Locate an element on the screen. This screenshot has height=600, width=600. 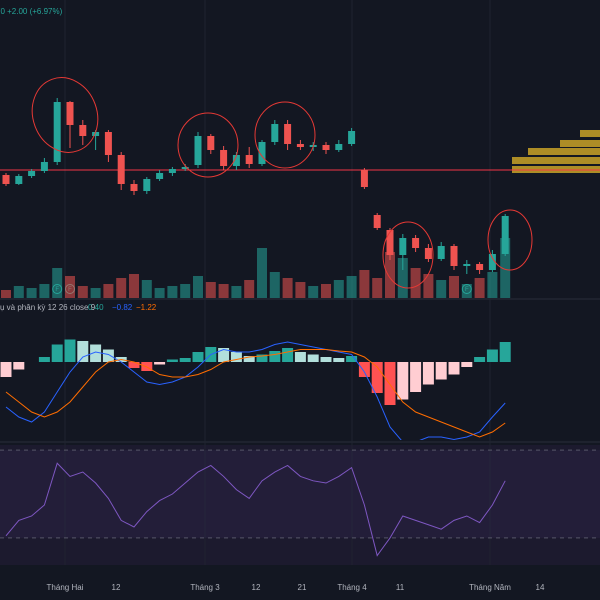
header: 70 +2.00 (+6.97%) is located at coordinates (31, 11).